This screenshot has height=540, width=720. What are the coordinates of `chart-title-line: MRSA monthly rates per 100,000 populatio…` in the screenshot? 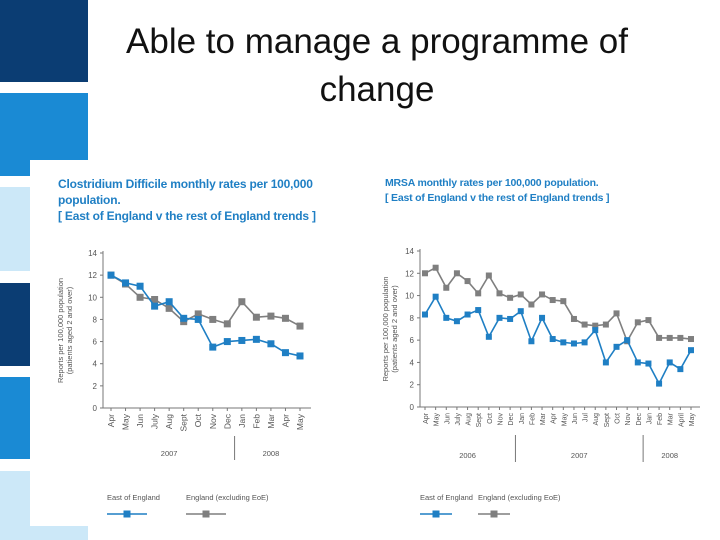 It's located at (492, 183).